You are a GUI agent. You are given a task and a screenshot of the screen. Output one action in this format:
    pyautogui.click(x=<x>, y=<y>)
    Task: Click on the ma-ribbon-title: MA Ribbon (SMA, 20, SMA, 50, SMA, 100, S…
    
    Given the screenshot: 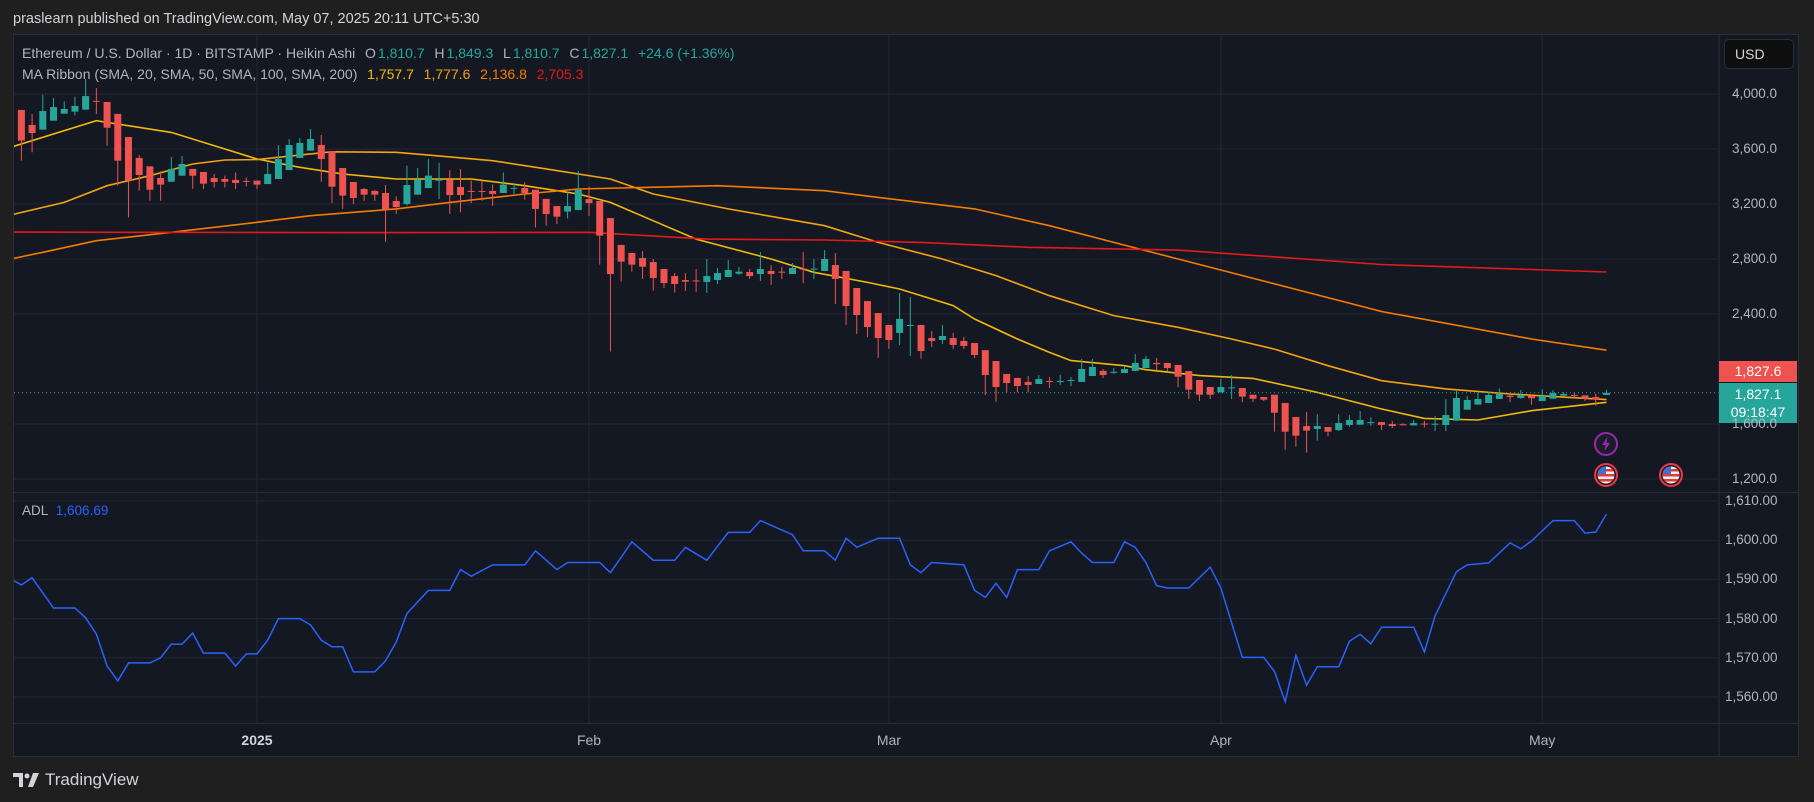 What is the action you would take?
    pyautogui.click(x=190, y=74)
    